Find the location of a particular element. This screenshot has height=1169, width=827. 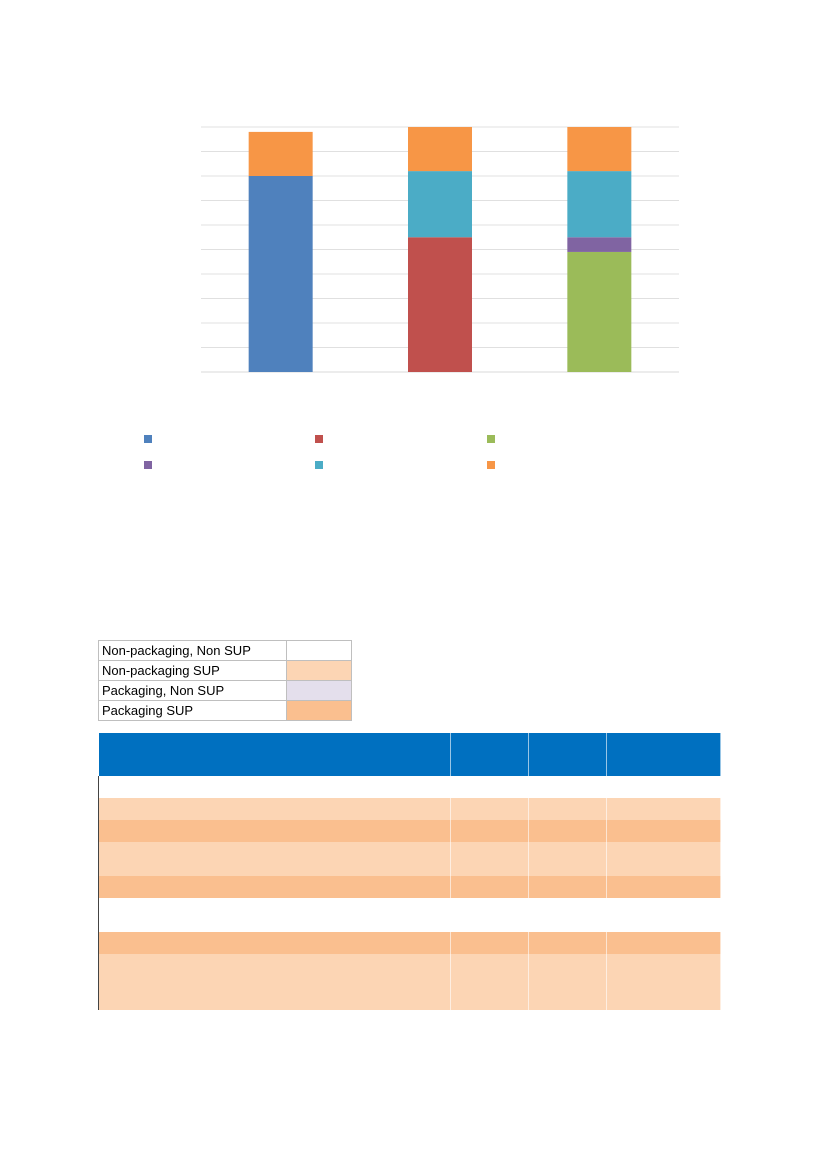

chart-bars is located at coordinates (440, 249).